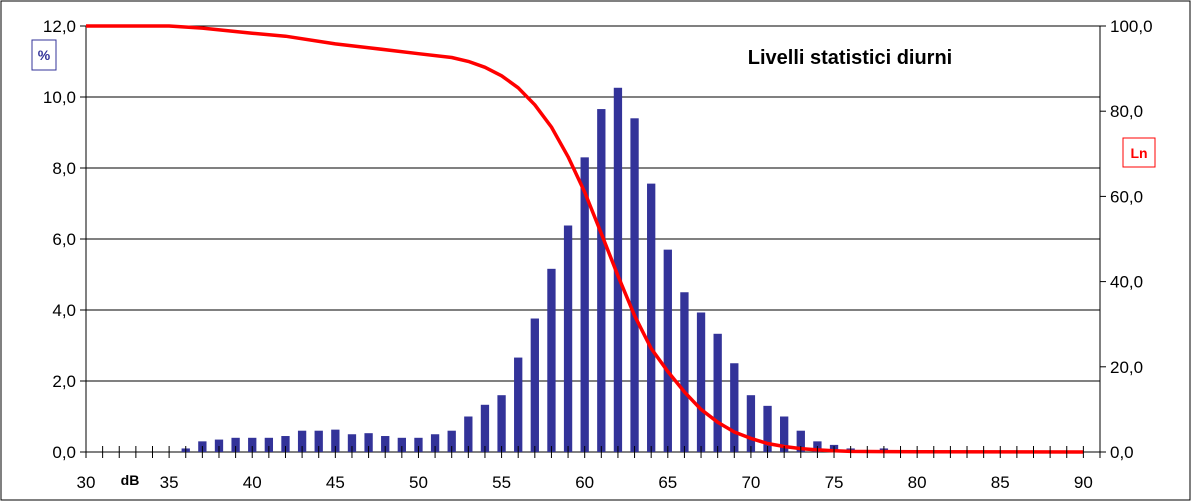  I want to click on x-tick-label: 90, so click(1083, 482).